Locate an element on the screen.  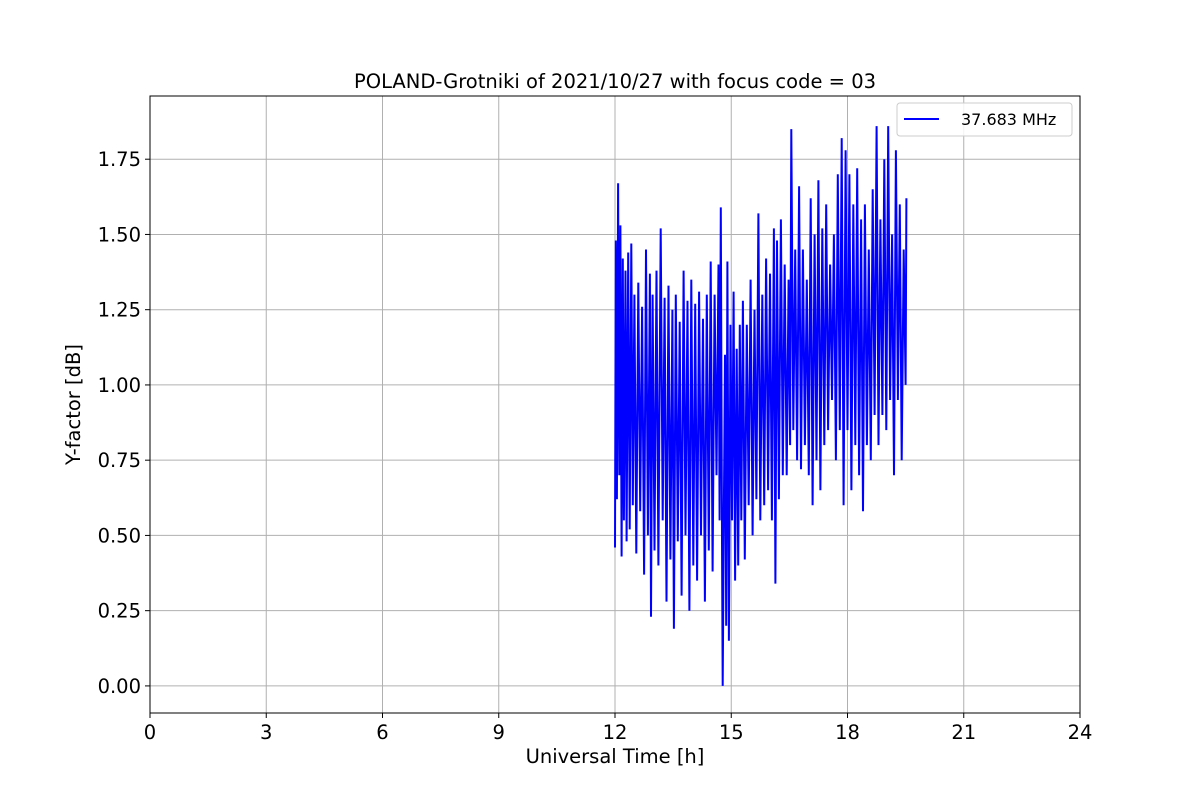
x-tick-label: 9 is located at coordinates (499, 732).